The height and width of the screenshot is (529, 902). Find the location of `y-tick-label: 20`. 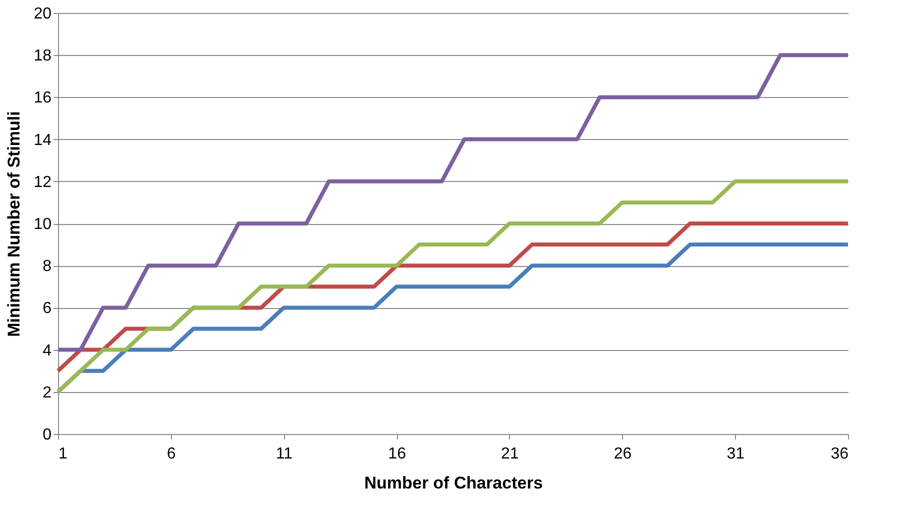

y-tick-label: 20 is located at coordinates (43, 14).